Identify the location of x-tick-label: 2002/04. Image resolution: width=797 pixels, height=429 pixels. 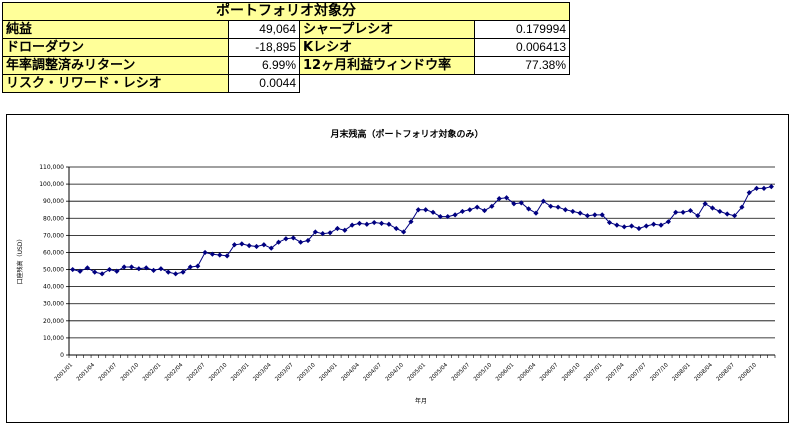
(174, 372).